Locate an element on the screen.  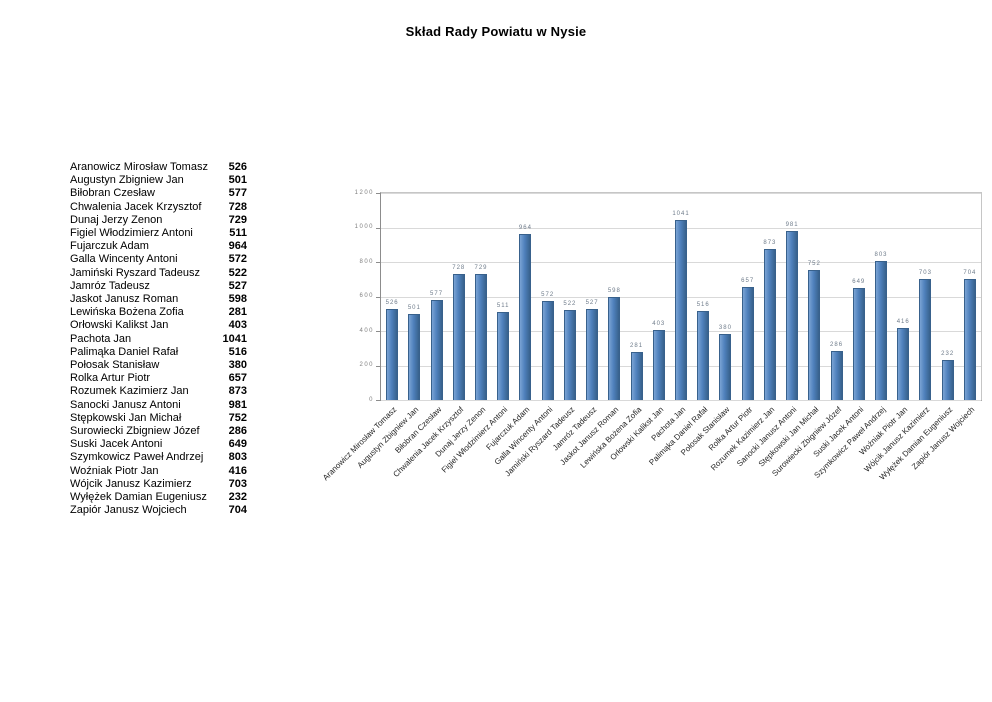
list-item: Aranowicz Mirosław Tomasz 526 is located at coordinates (158, 167).